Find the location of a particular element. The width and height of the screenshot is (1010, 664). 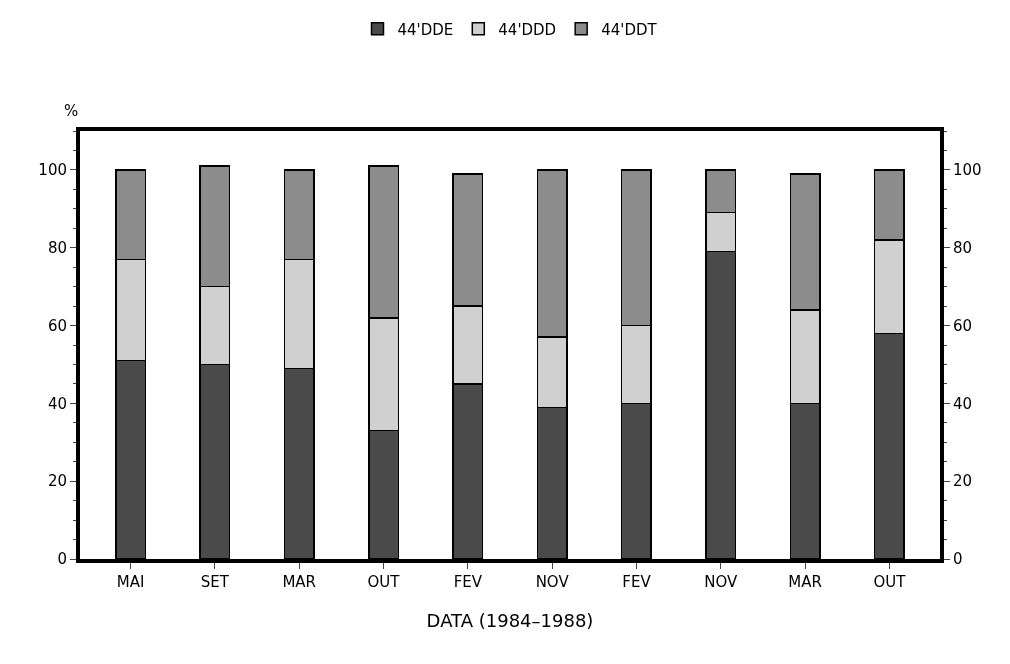

y2-tick-label: 0 is located at coordinates (958, 559).